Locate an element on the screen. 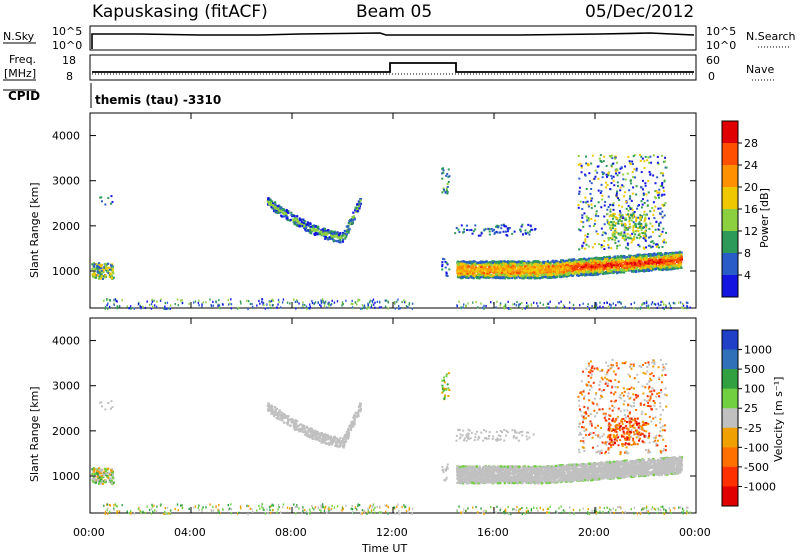 The height and width of the screenshot is (554, 800). nsearch-label: N.Search is located at coordinates (771, 36).